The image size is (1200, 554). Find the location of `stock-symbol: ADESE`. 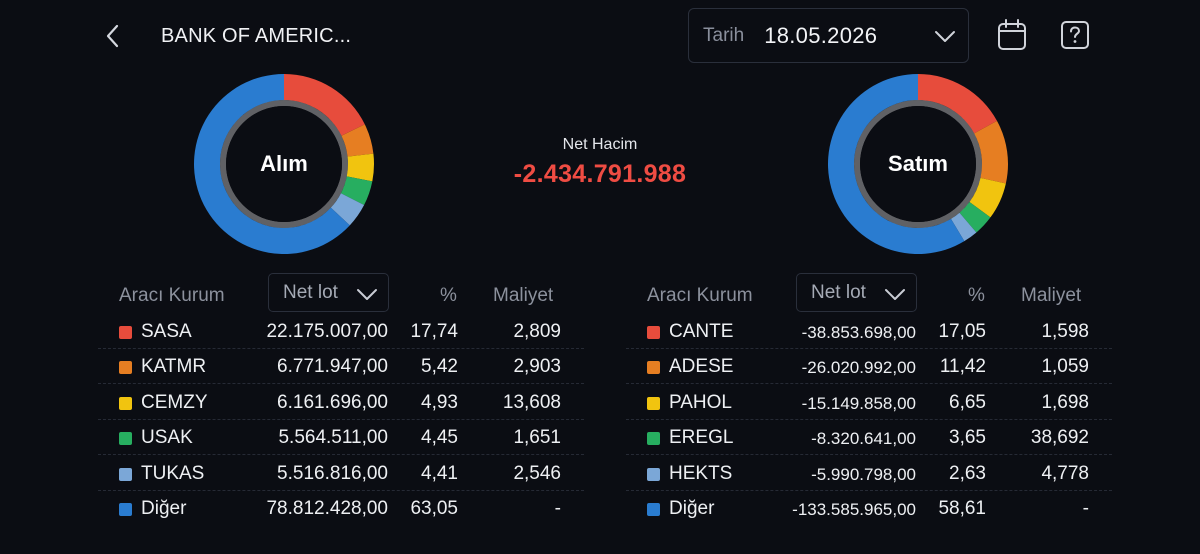

stock-symbol: ADESE is located at coordinates (701, 367).